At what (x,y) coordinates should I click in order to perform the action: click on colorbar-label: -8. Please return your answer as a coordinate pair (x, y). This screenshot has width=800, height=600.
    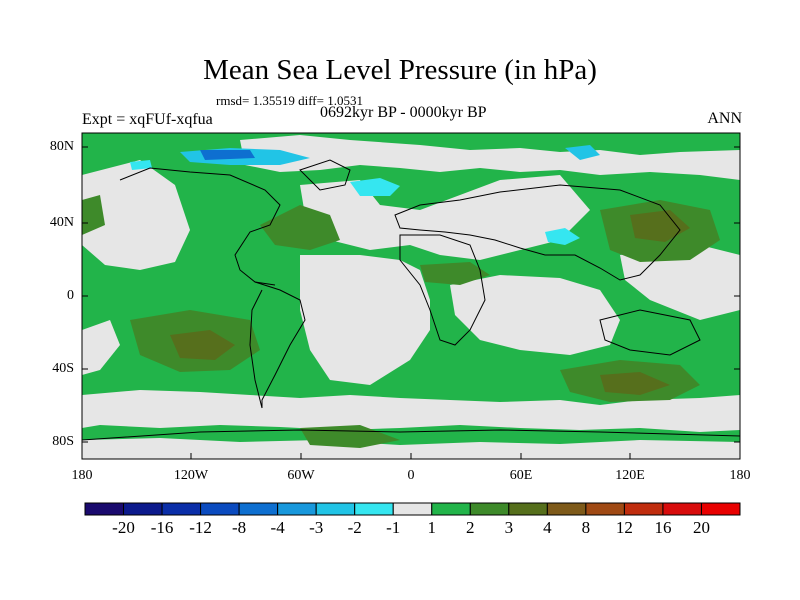
    Looking at the image, I should click on (239, 527).